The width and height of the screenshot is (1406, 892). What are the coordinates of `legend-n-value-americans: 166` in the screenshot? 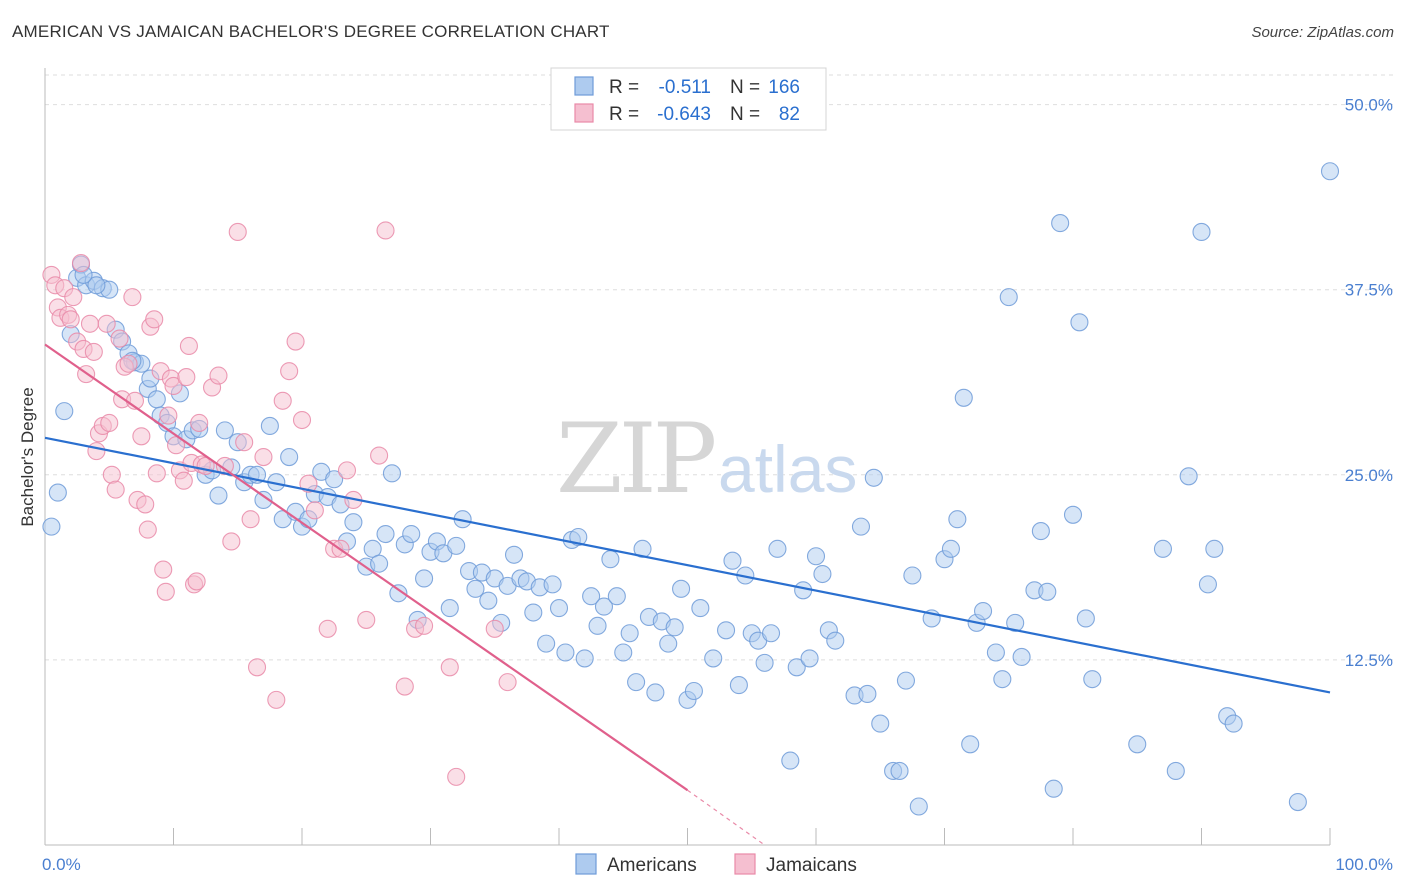 It's located at (784, 87).